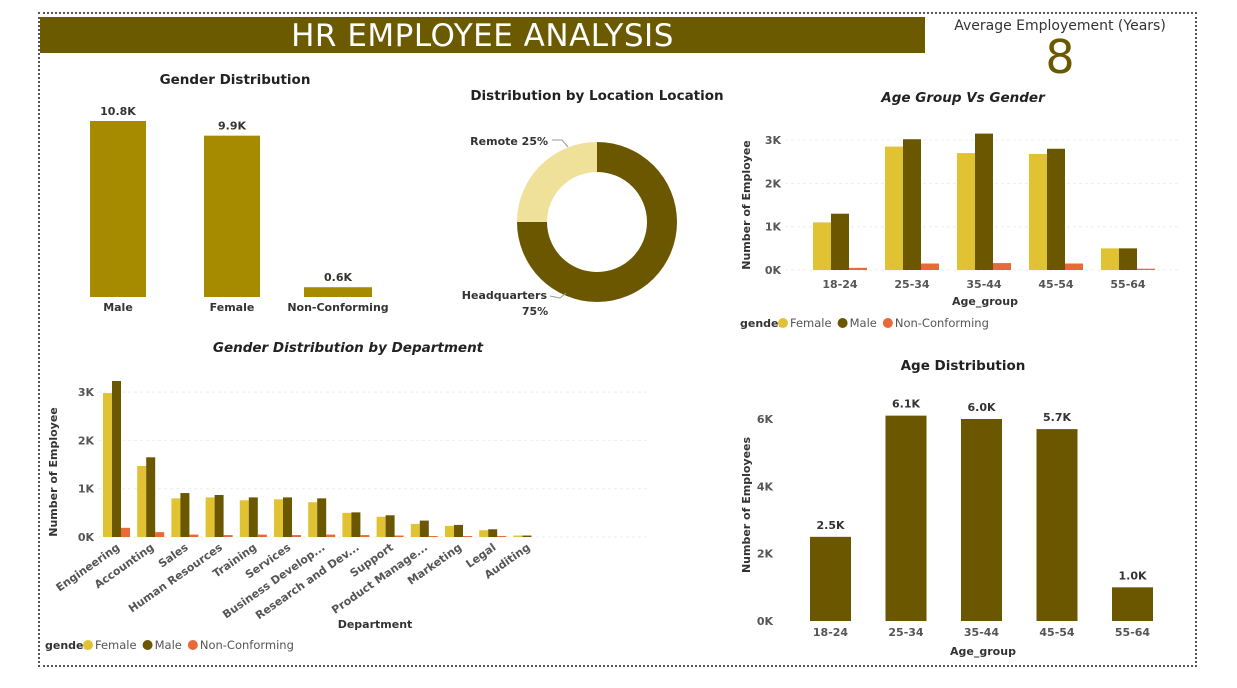 The image size is (1237, 688). I want to click on chart-title: Gender Distribution, so click(235, 80).